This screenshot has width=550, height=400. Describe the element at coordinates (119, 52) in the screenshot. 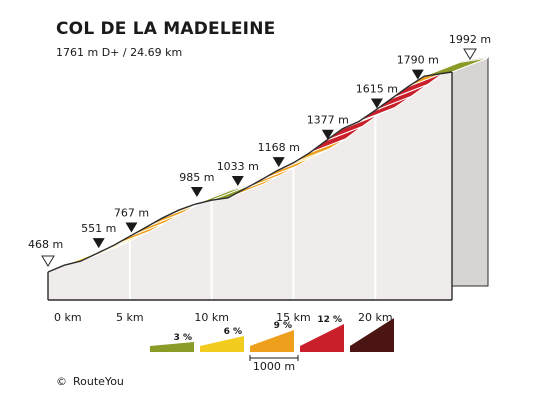

I see `chart-subtitle: 1761 m D+ / 24.69 km` at that location.